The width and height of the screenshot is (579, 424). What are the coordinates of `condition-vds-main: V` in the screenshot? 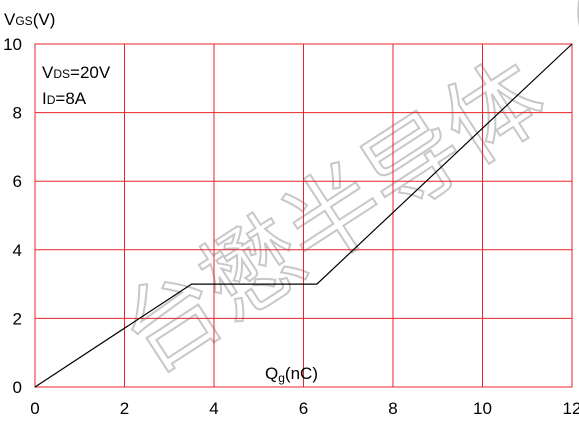 It's located at (48, 72).